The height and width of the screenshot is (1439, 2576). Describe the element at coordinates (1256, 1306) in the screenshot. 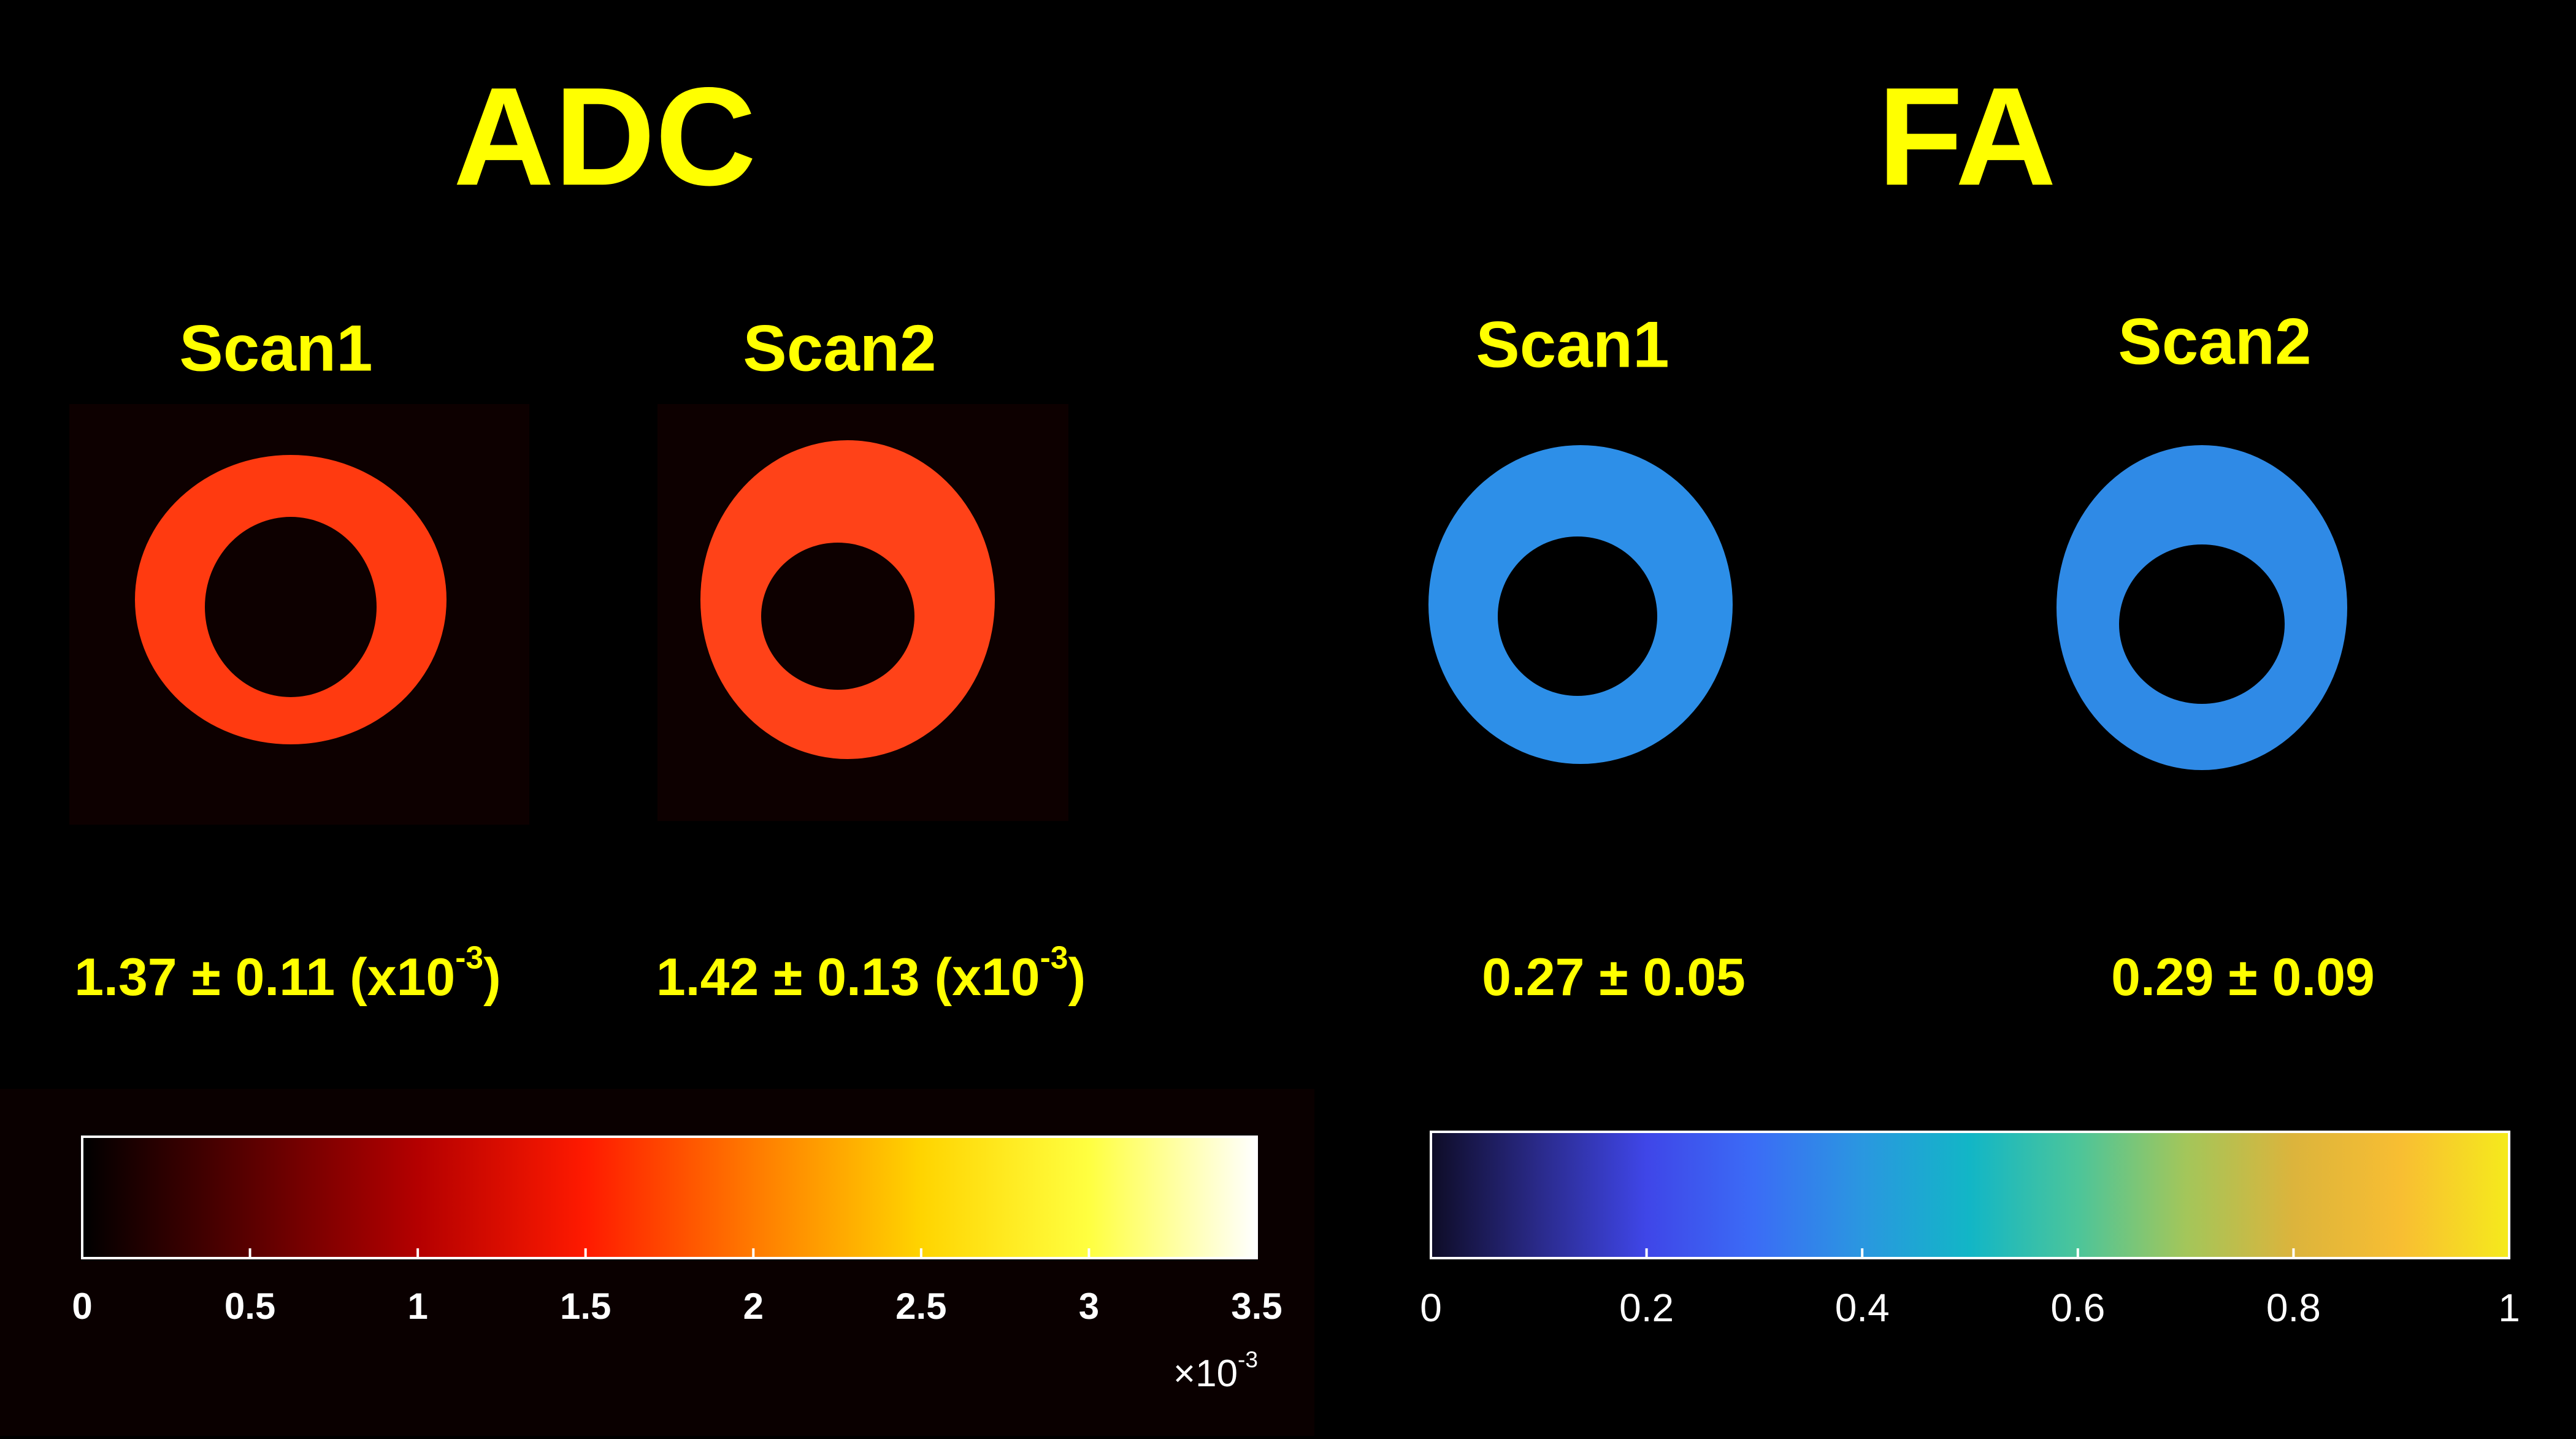

I see `tick-label: 3.5` at that location.